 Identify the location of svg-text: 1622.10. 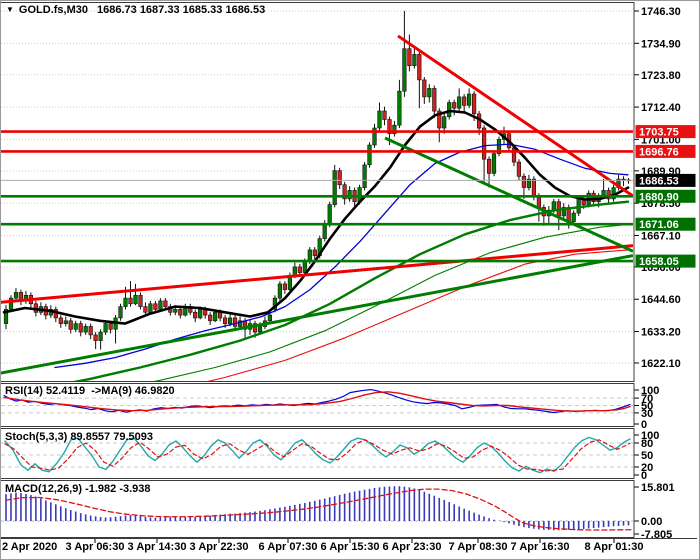
(661, 364).